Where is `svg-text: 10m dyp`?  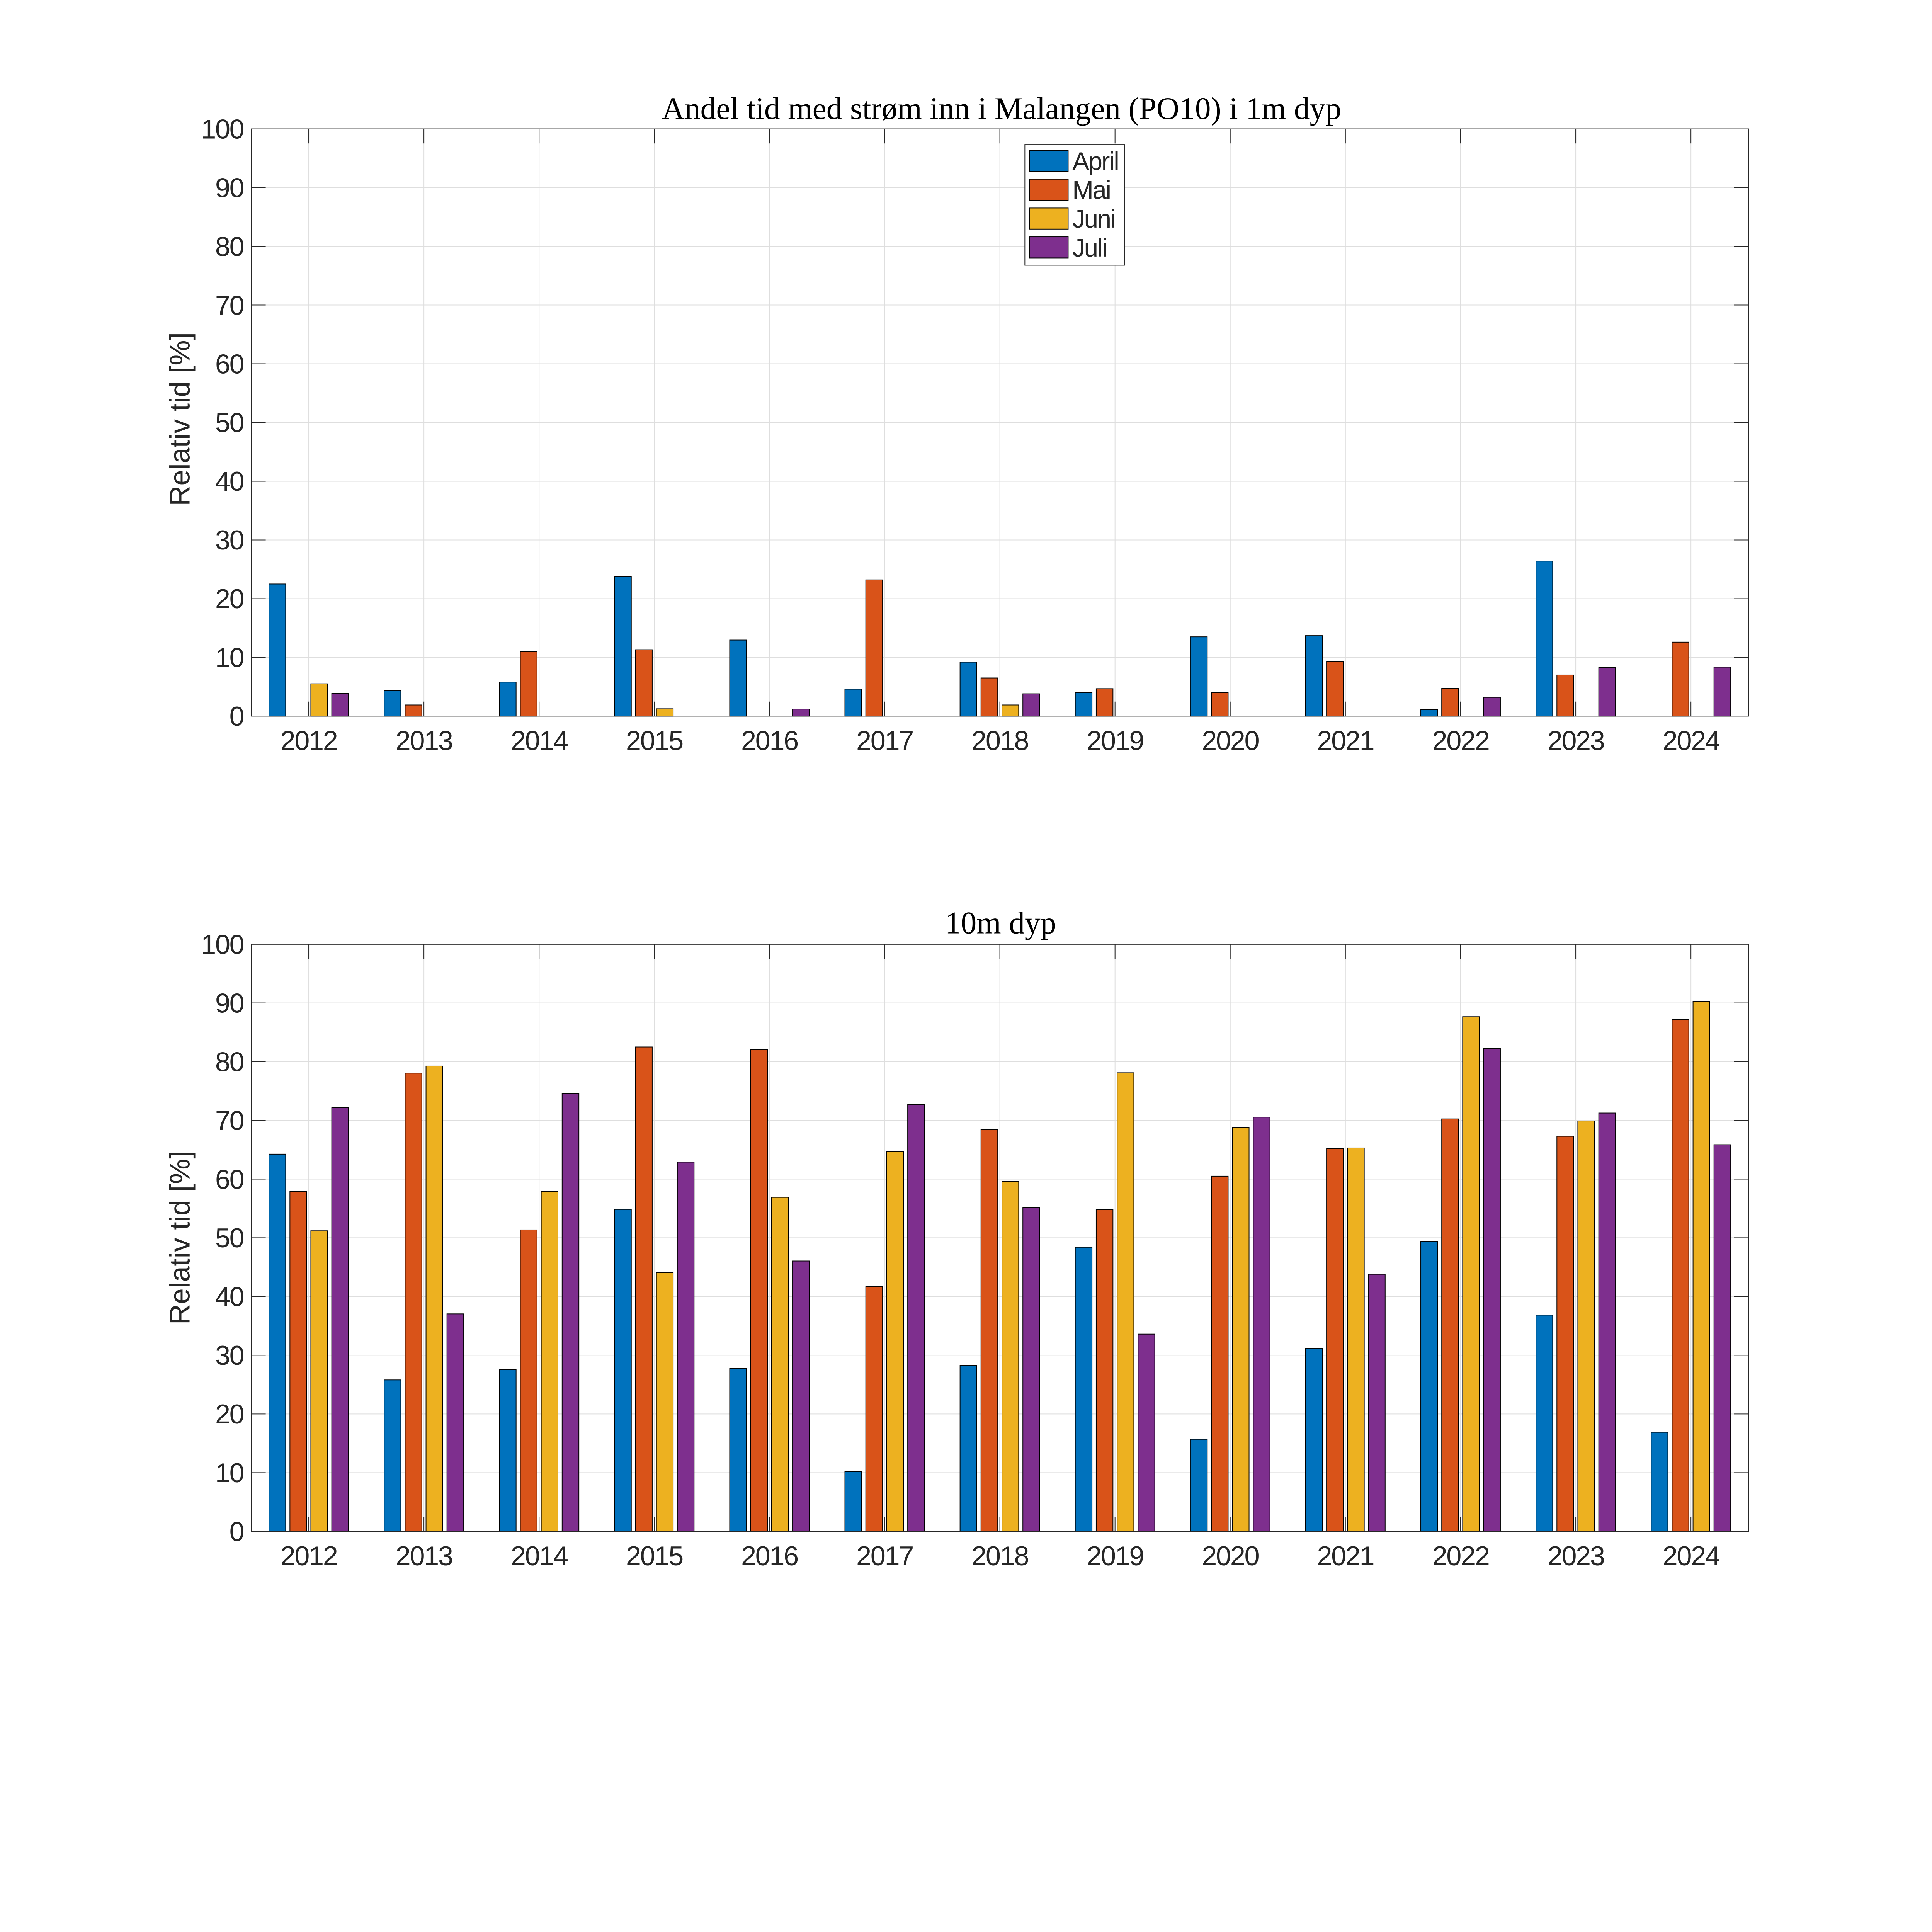
svg-text: 10m dyp is located at coordinates (1000, 922).